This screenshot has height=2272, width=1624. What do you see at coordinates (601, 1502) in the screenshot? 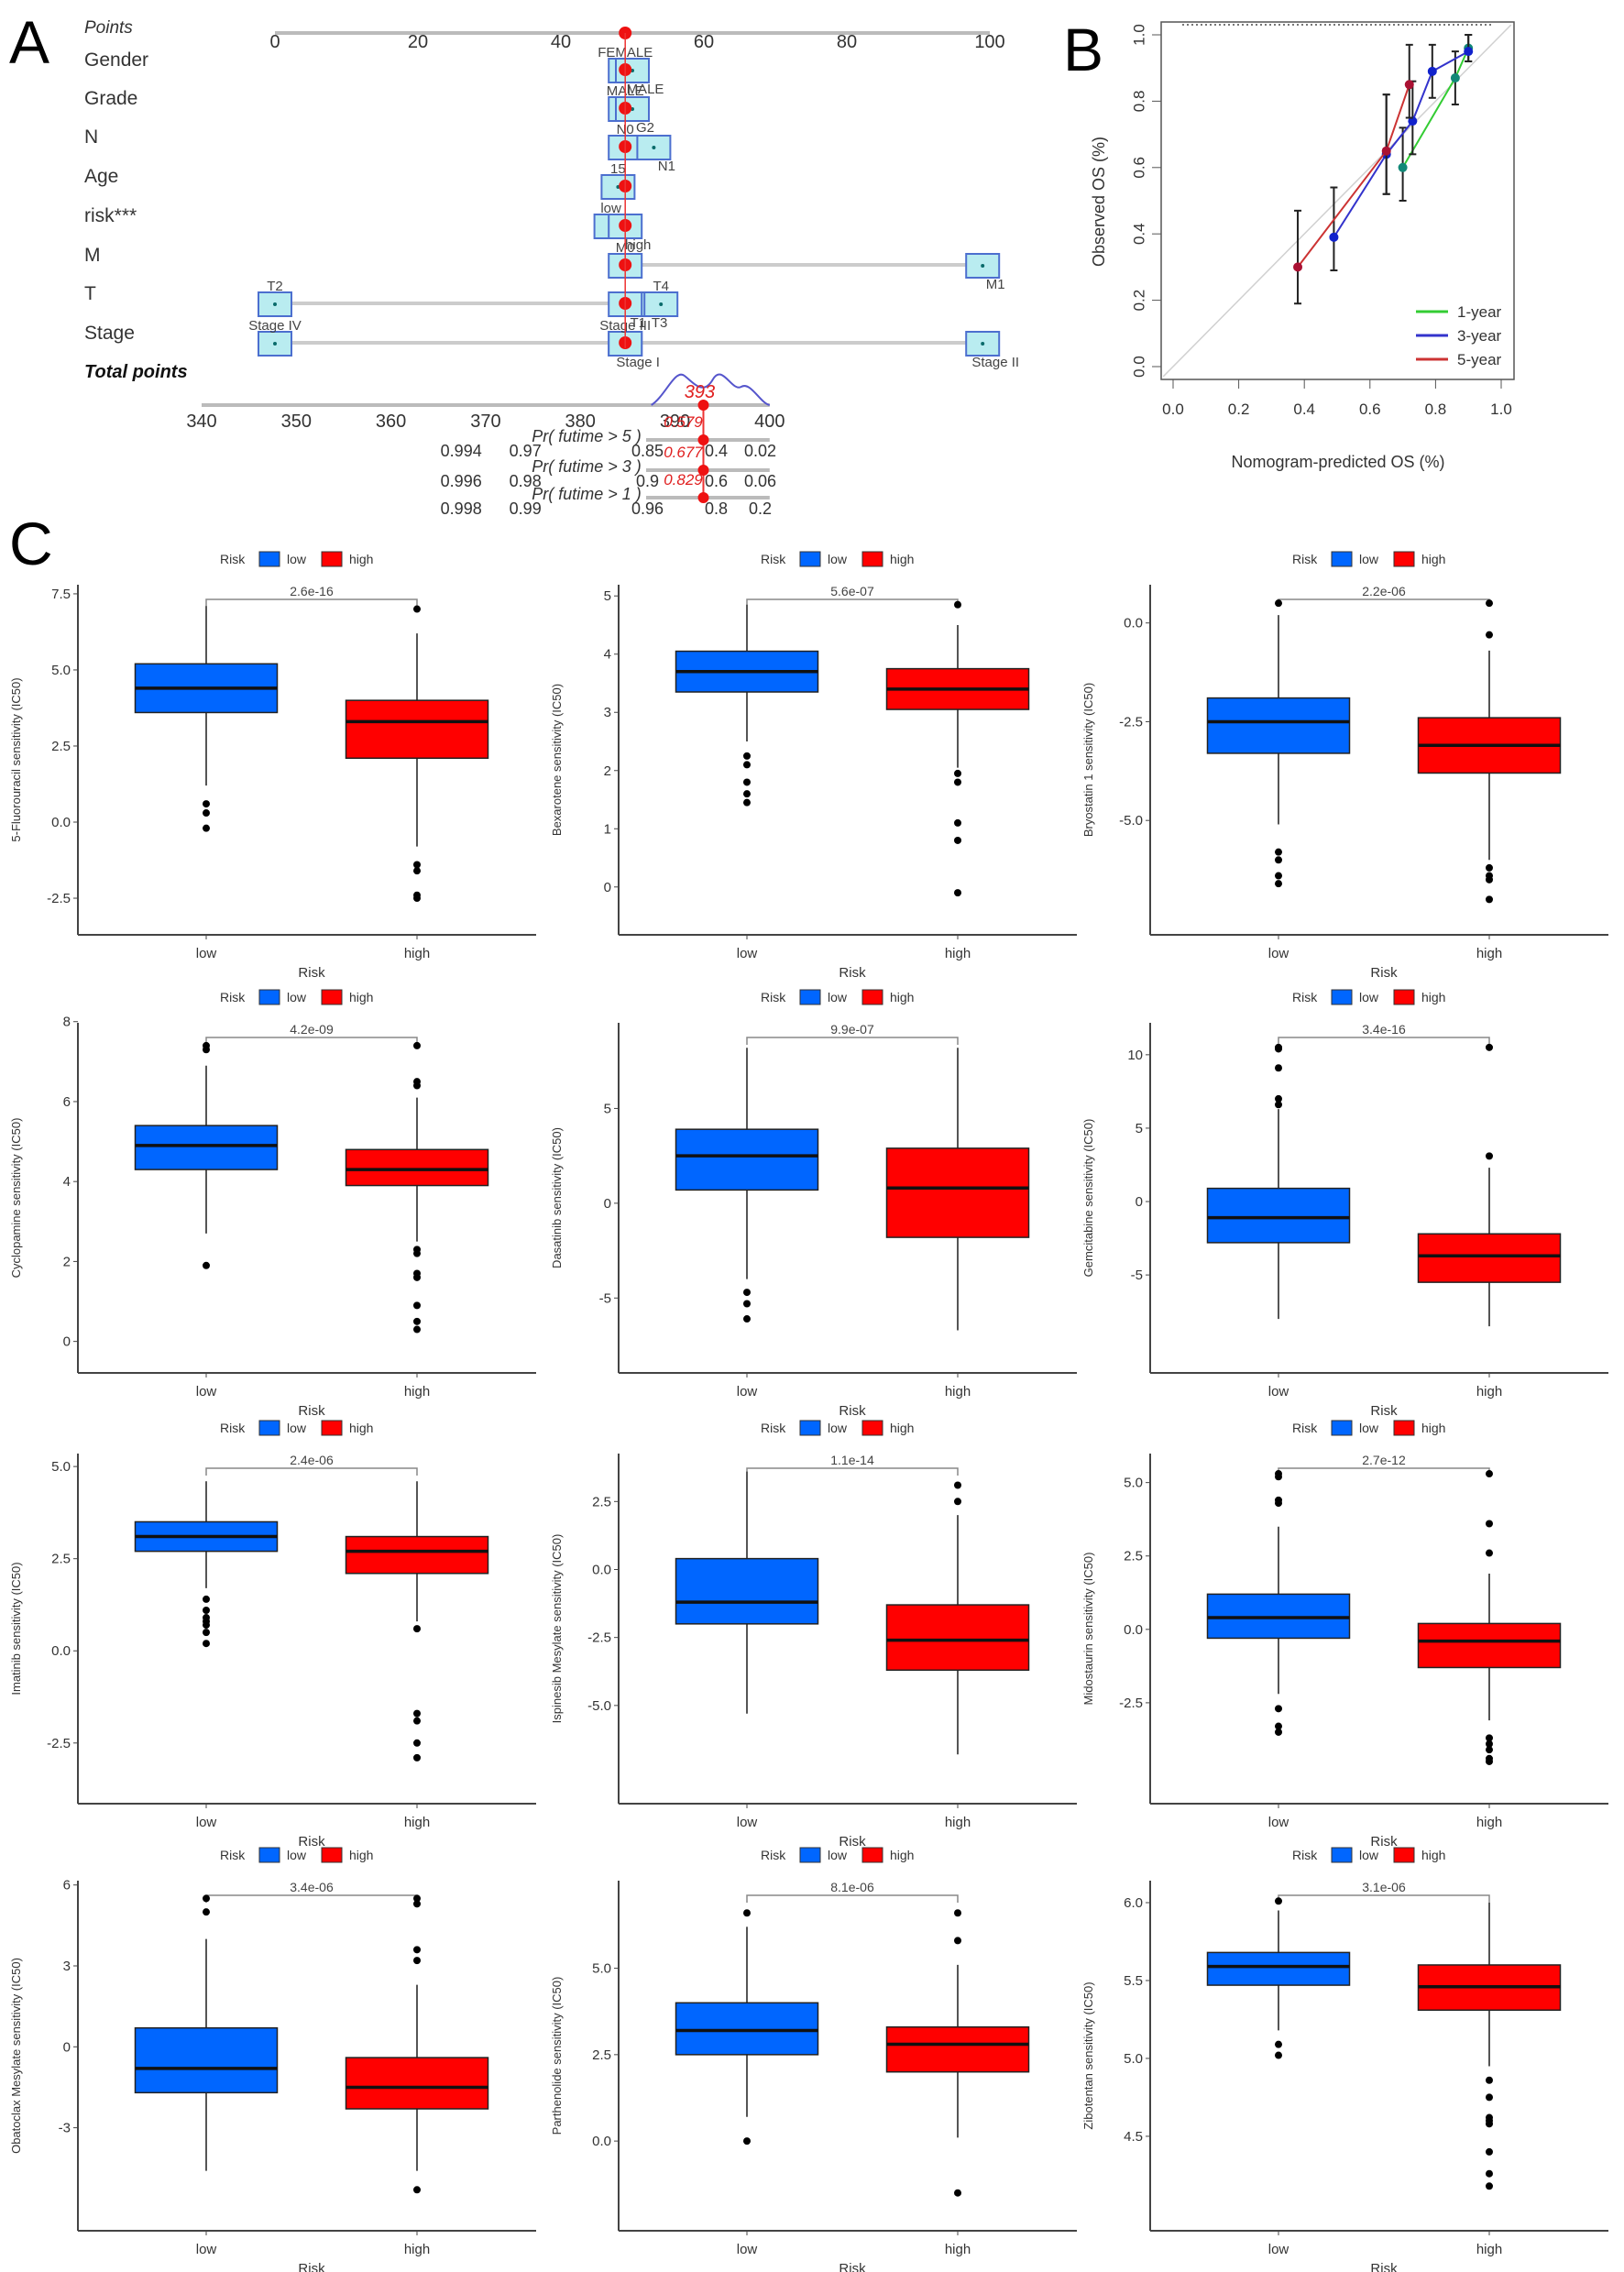
I see `y-tick-label: 2.5` at bounding box center [601, 1502].